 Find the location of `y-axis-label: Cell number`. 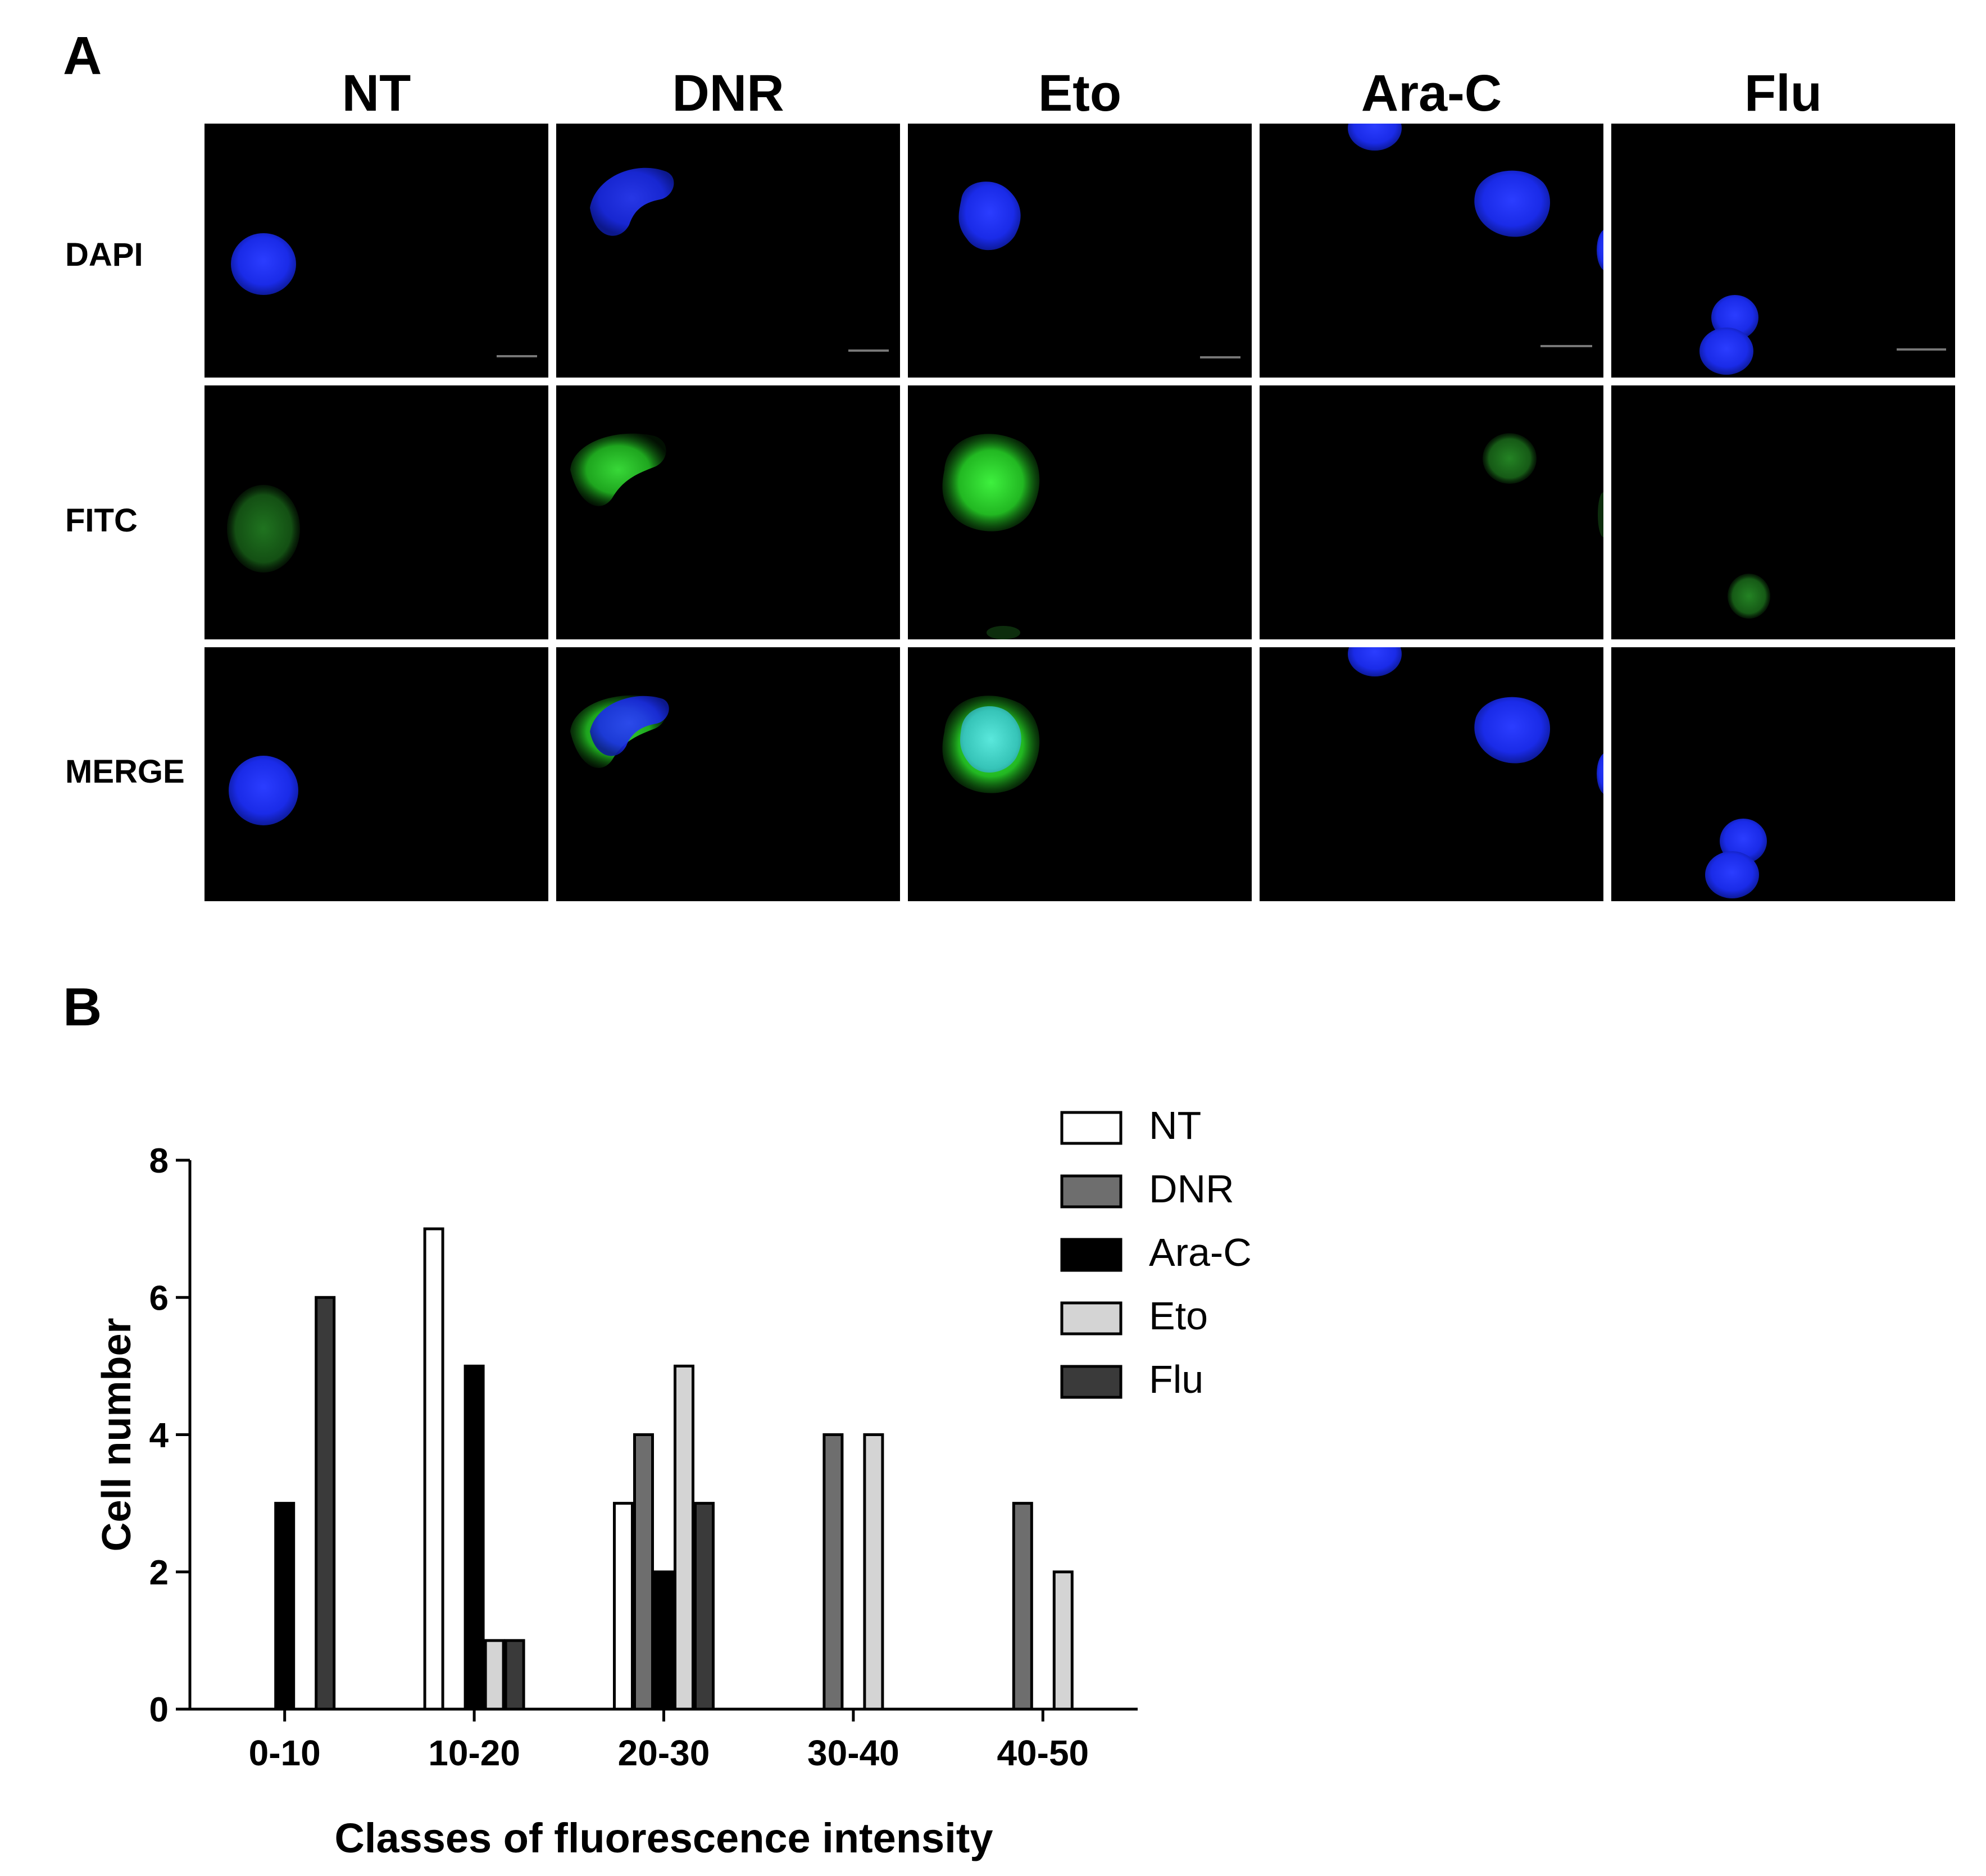

y-axis-label: Cell number is located at coordinates (116, 1434).